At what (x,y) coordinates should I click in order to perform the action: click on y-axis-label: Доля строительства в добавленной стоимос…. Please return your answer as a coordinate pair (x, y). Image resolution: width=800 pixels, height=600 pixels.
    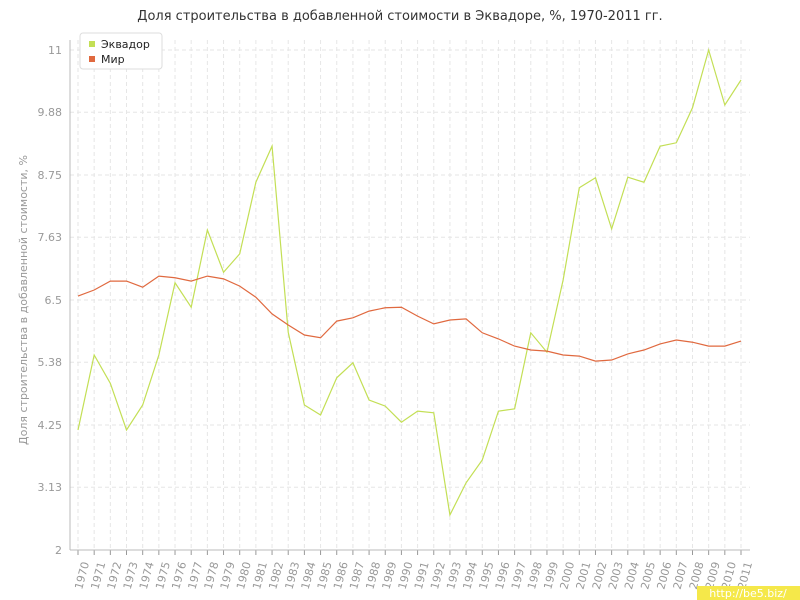
    Looking at the image, I should click on (23, 300).